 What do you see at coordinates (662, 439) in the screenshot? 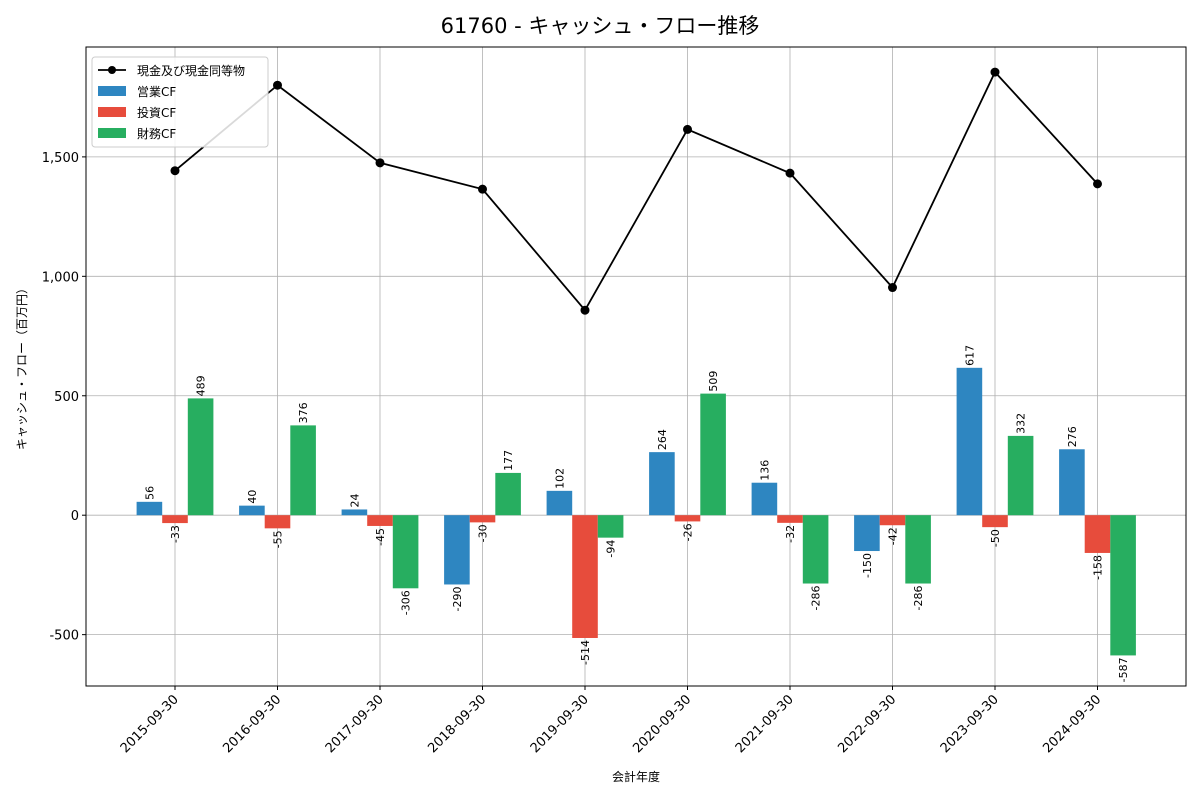
I see `bar-value-label: 264` at bounding box center [662, 439].